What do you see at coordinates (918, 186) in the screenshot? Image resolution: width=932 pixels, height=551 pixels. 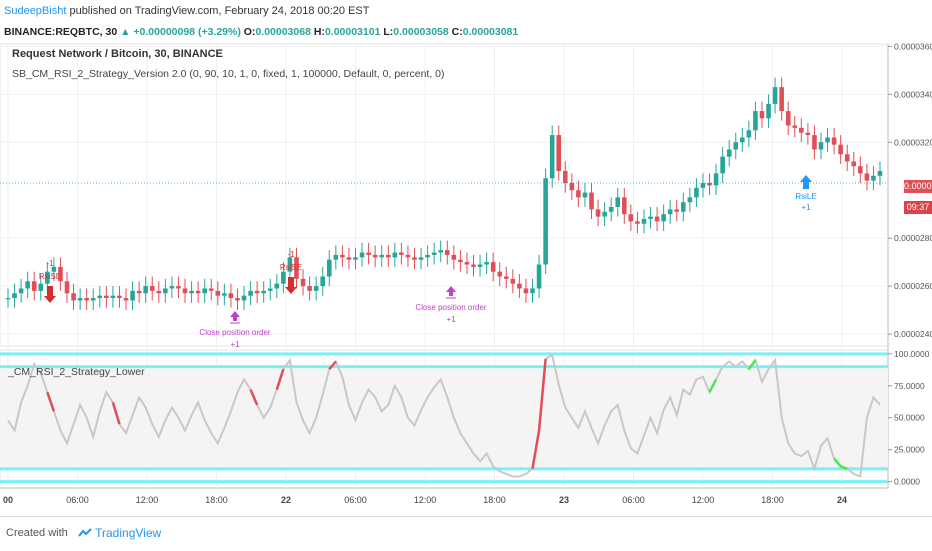 I see `last-price-tag: 0.00003030` at bounding box center [918, 186].